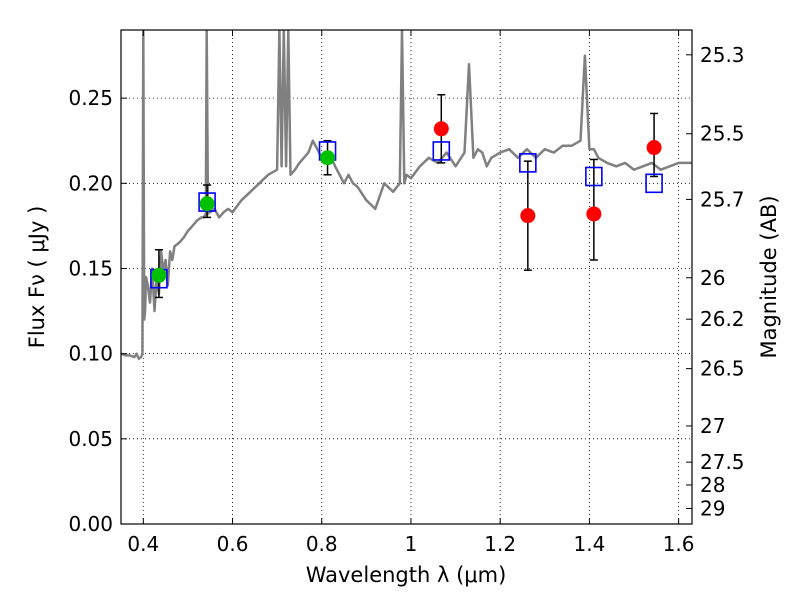 Image resolution: width=800 pixels, height=600 pixels. Describe the element at coordinates (589, 544) in the screenshot. I see `x-tick-label: 1.4` at that location.